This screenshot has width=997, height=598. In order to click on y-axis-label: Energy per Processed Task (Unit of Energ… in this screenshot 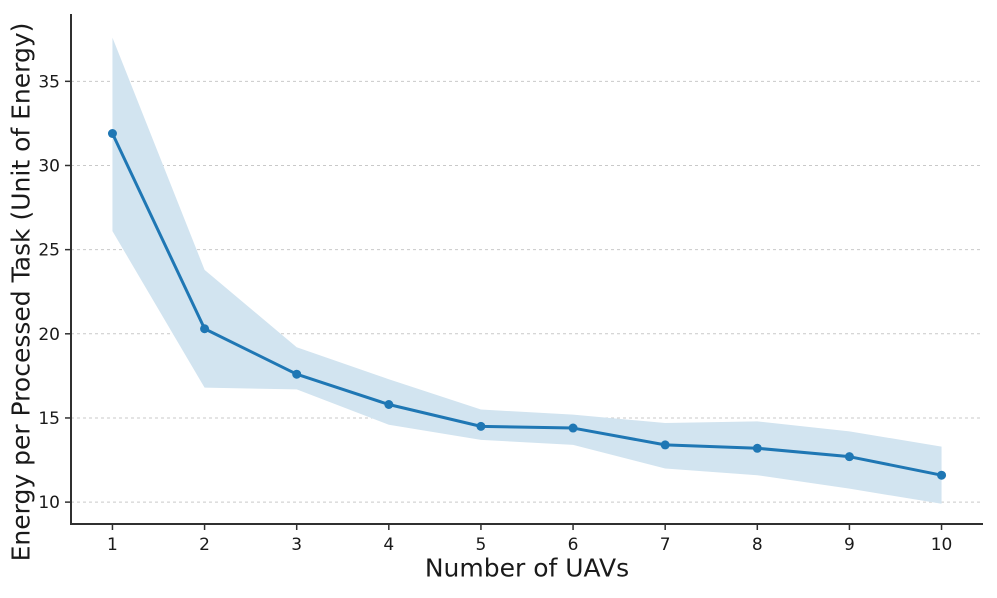, I will do `click(21, 292)`.